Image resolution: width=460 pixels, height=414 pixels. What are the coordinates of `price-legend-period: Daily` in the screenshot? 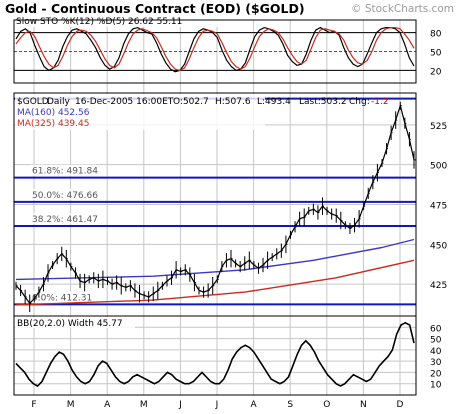 It's located at (58, 102).